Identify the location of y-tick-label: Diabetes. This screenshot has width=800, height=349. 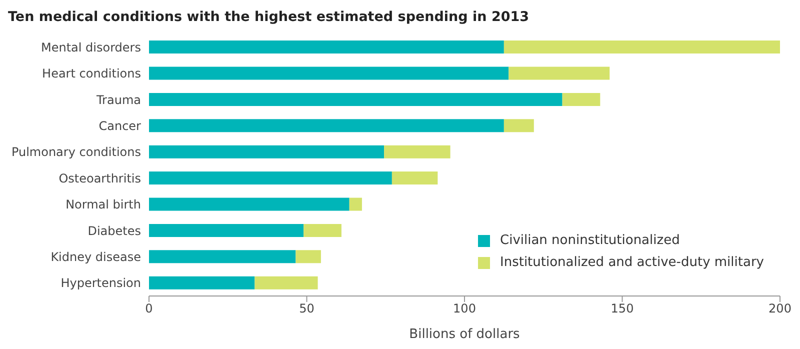
(114, 231).